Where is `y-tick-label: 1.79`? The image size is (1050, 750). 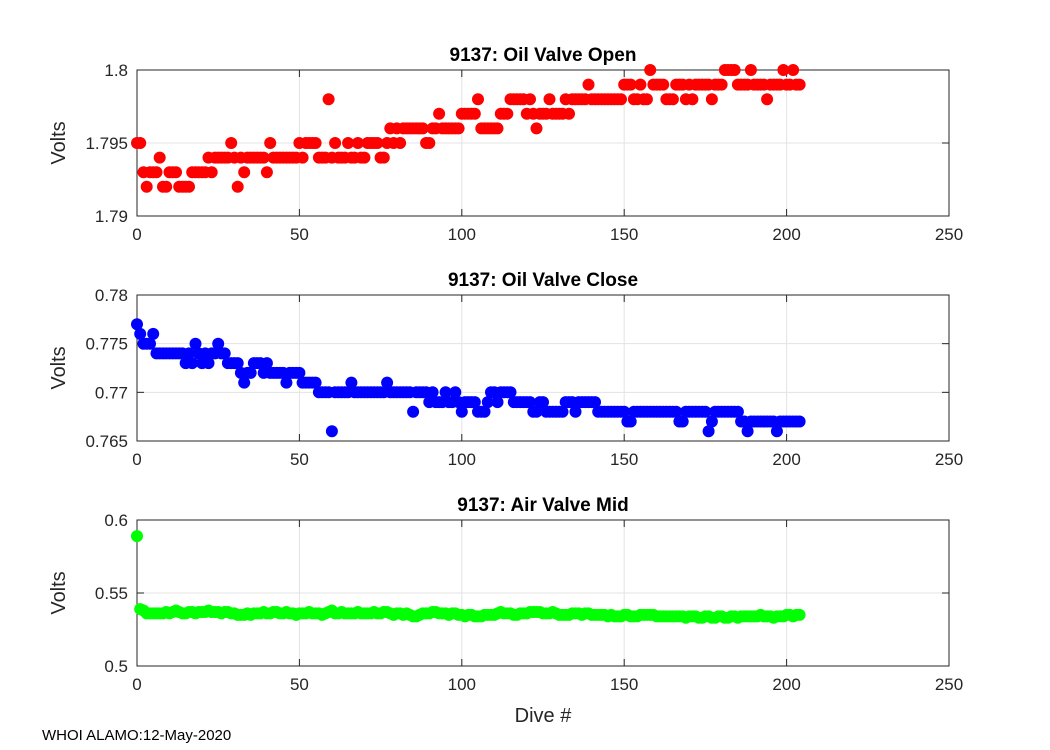 y-tick-label: 1.79 is located at coordinates (111, 216).